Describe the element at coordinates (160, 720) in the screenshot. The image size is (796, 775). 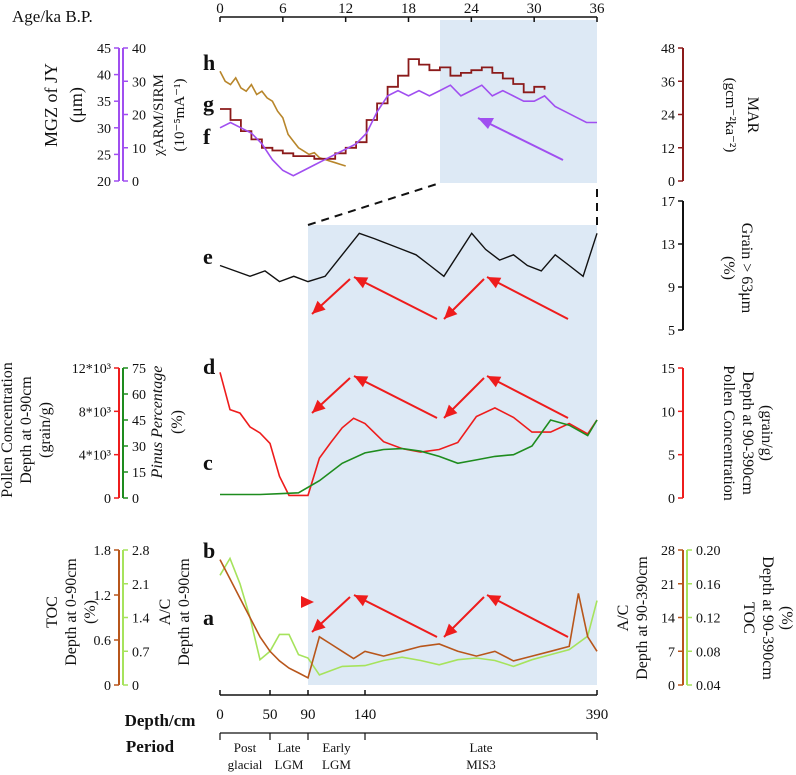
I see `depth-axis-label: Depth/cm` at that location.